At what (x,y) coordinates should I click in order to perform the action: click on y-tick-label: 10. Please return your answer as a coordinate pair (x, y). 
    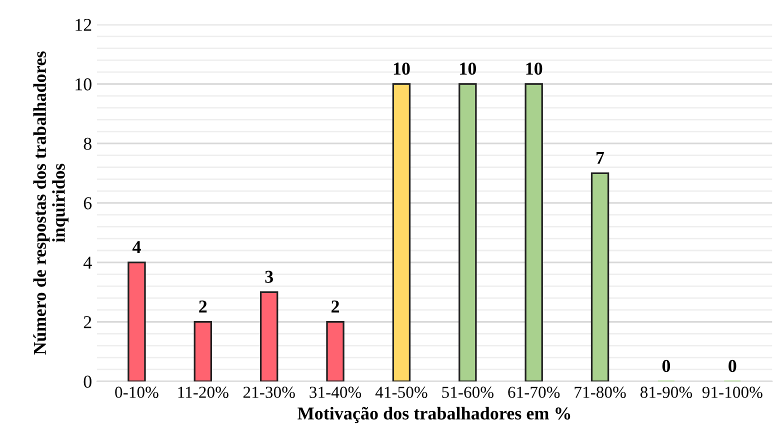
    Looking at the image, I should click on (84, 84).